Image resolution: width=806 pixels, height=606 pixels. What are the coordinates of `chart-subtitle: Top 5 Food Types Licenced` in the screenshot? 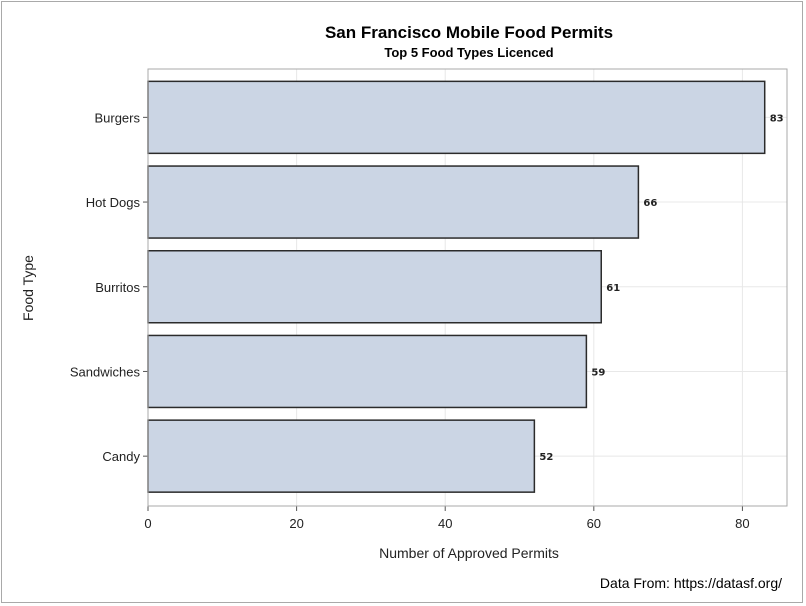 It's located at (468, 52).